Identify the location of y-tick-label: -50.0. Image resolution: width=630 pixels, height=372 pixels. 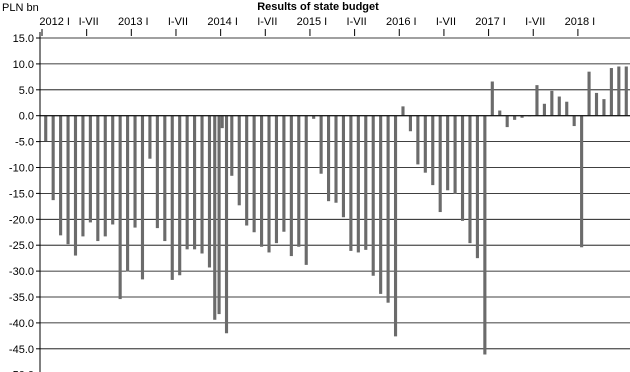
(21, 371).